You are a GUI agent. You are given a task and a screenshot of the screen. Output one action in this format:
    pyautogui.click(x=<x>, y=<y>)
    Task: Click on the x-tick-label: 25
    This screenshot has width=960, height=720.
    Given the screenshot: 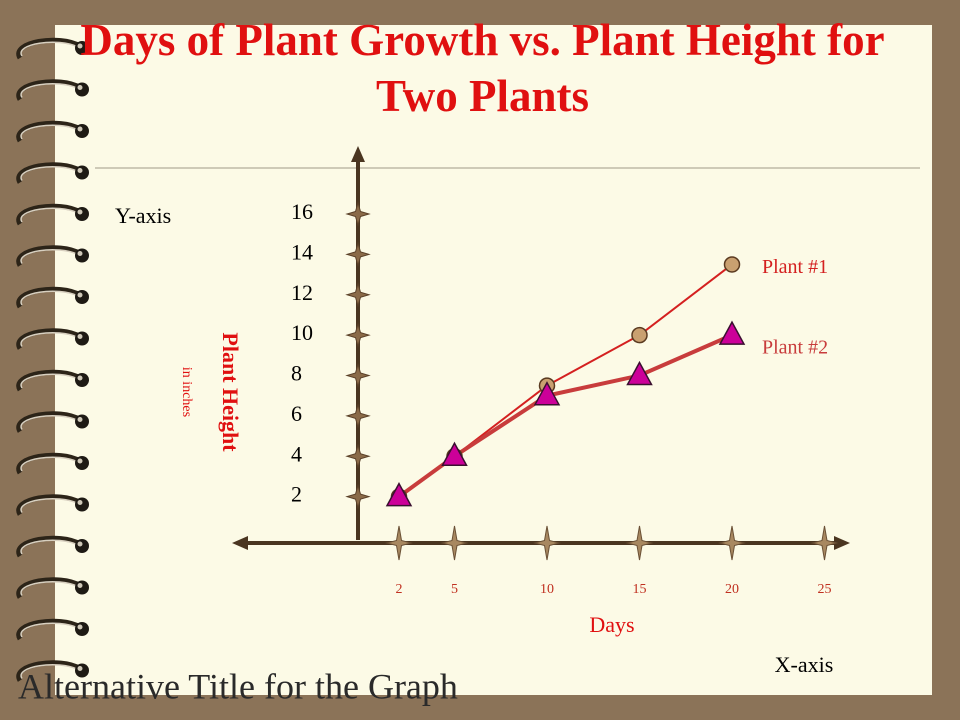 What is the action you would take?
    pyautogui.click(x=825, y=589)
    